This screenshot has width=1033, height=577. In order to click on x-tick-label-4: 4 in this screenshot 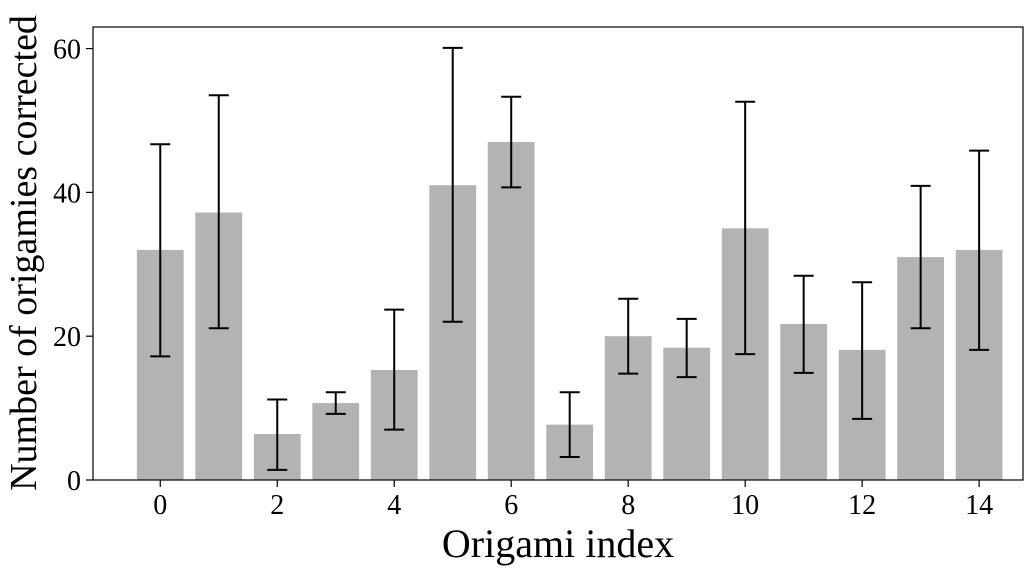, I will do `click(394, 505)`.